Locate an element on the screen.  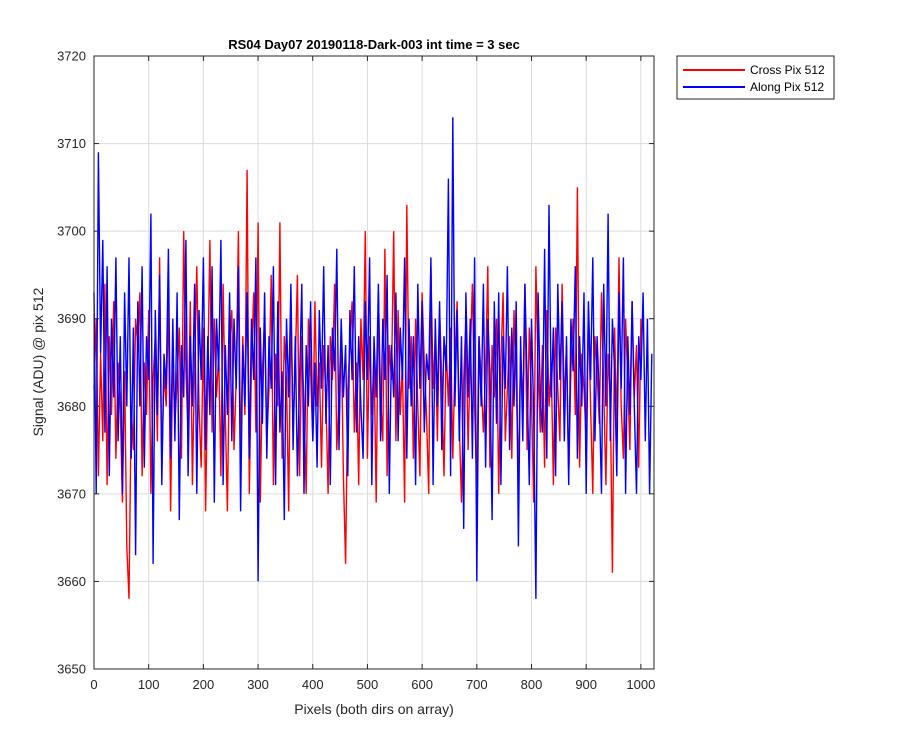
x-tick-label: 200 is located at coordinates (204, 684).